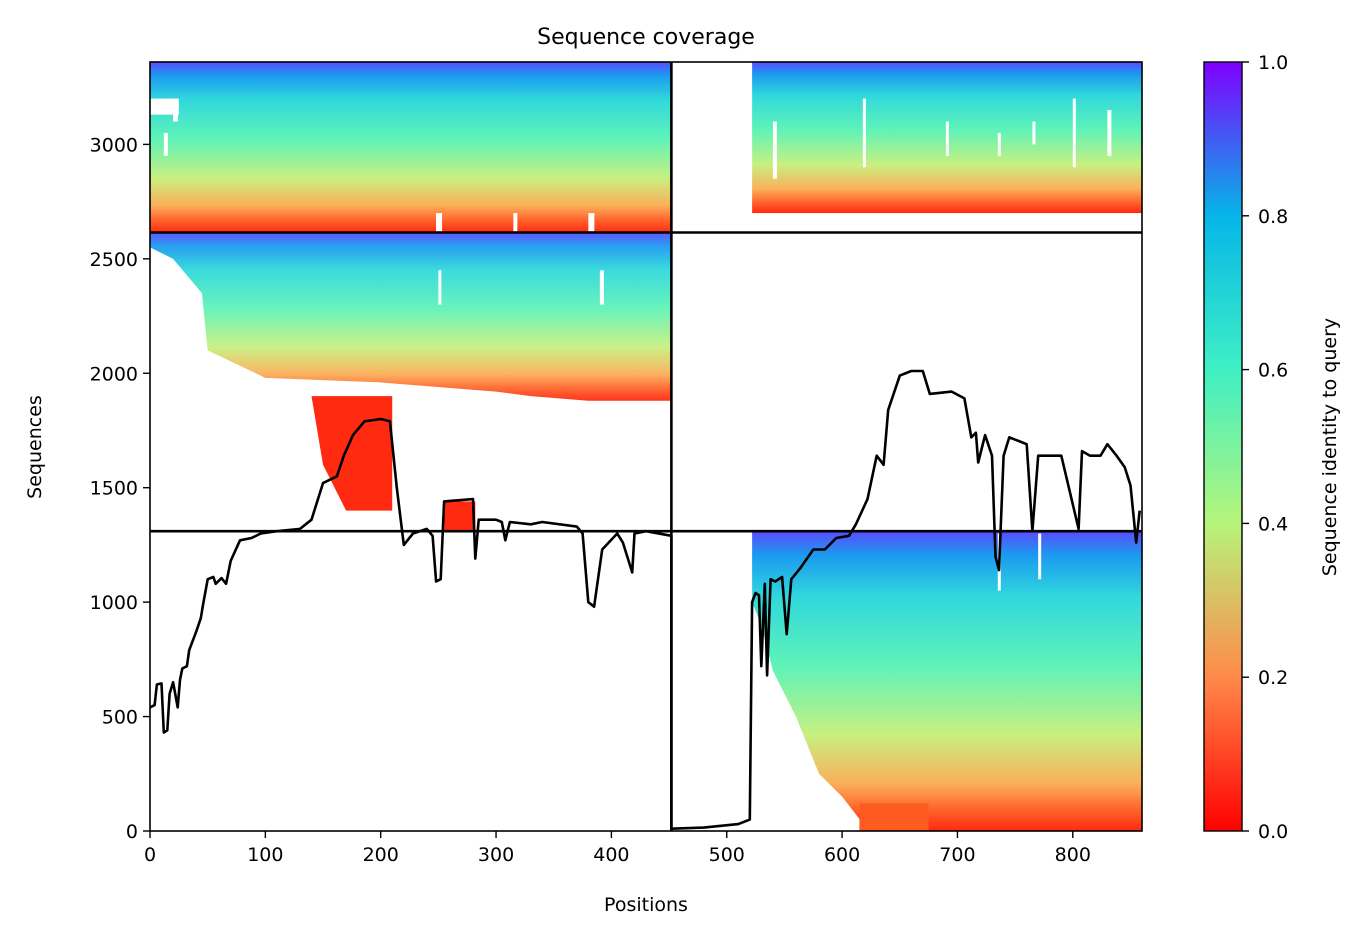  What do you see at coordinates (957, 855) in the screenshot?
I see `x-tick-label: 700` at bounding box center [957, 855].